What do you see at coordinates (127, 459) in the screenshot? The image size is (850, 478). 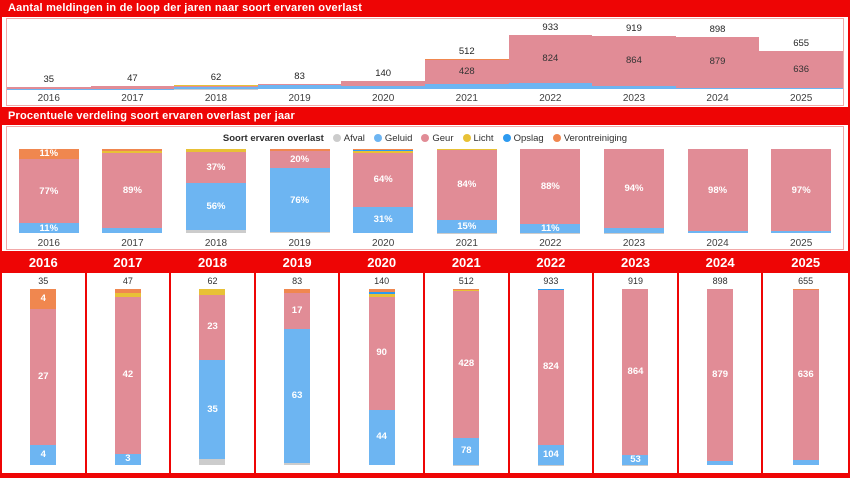 I see `year-segment-geluid: 3` at bounding box center [127, 459].